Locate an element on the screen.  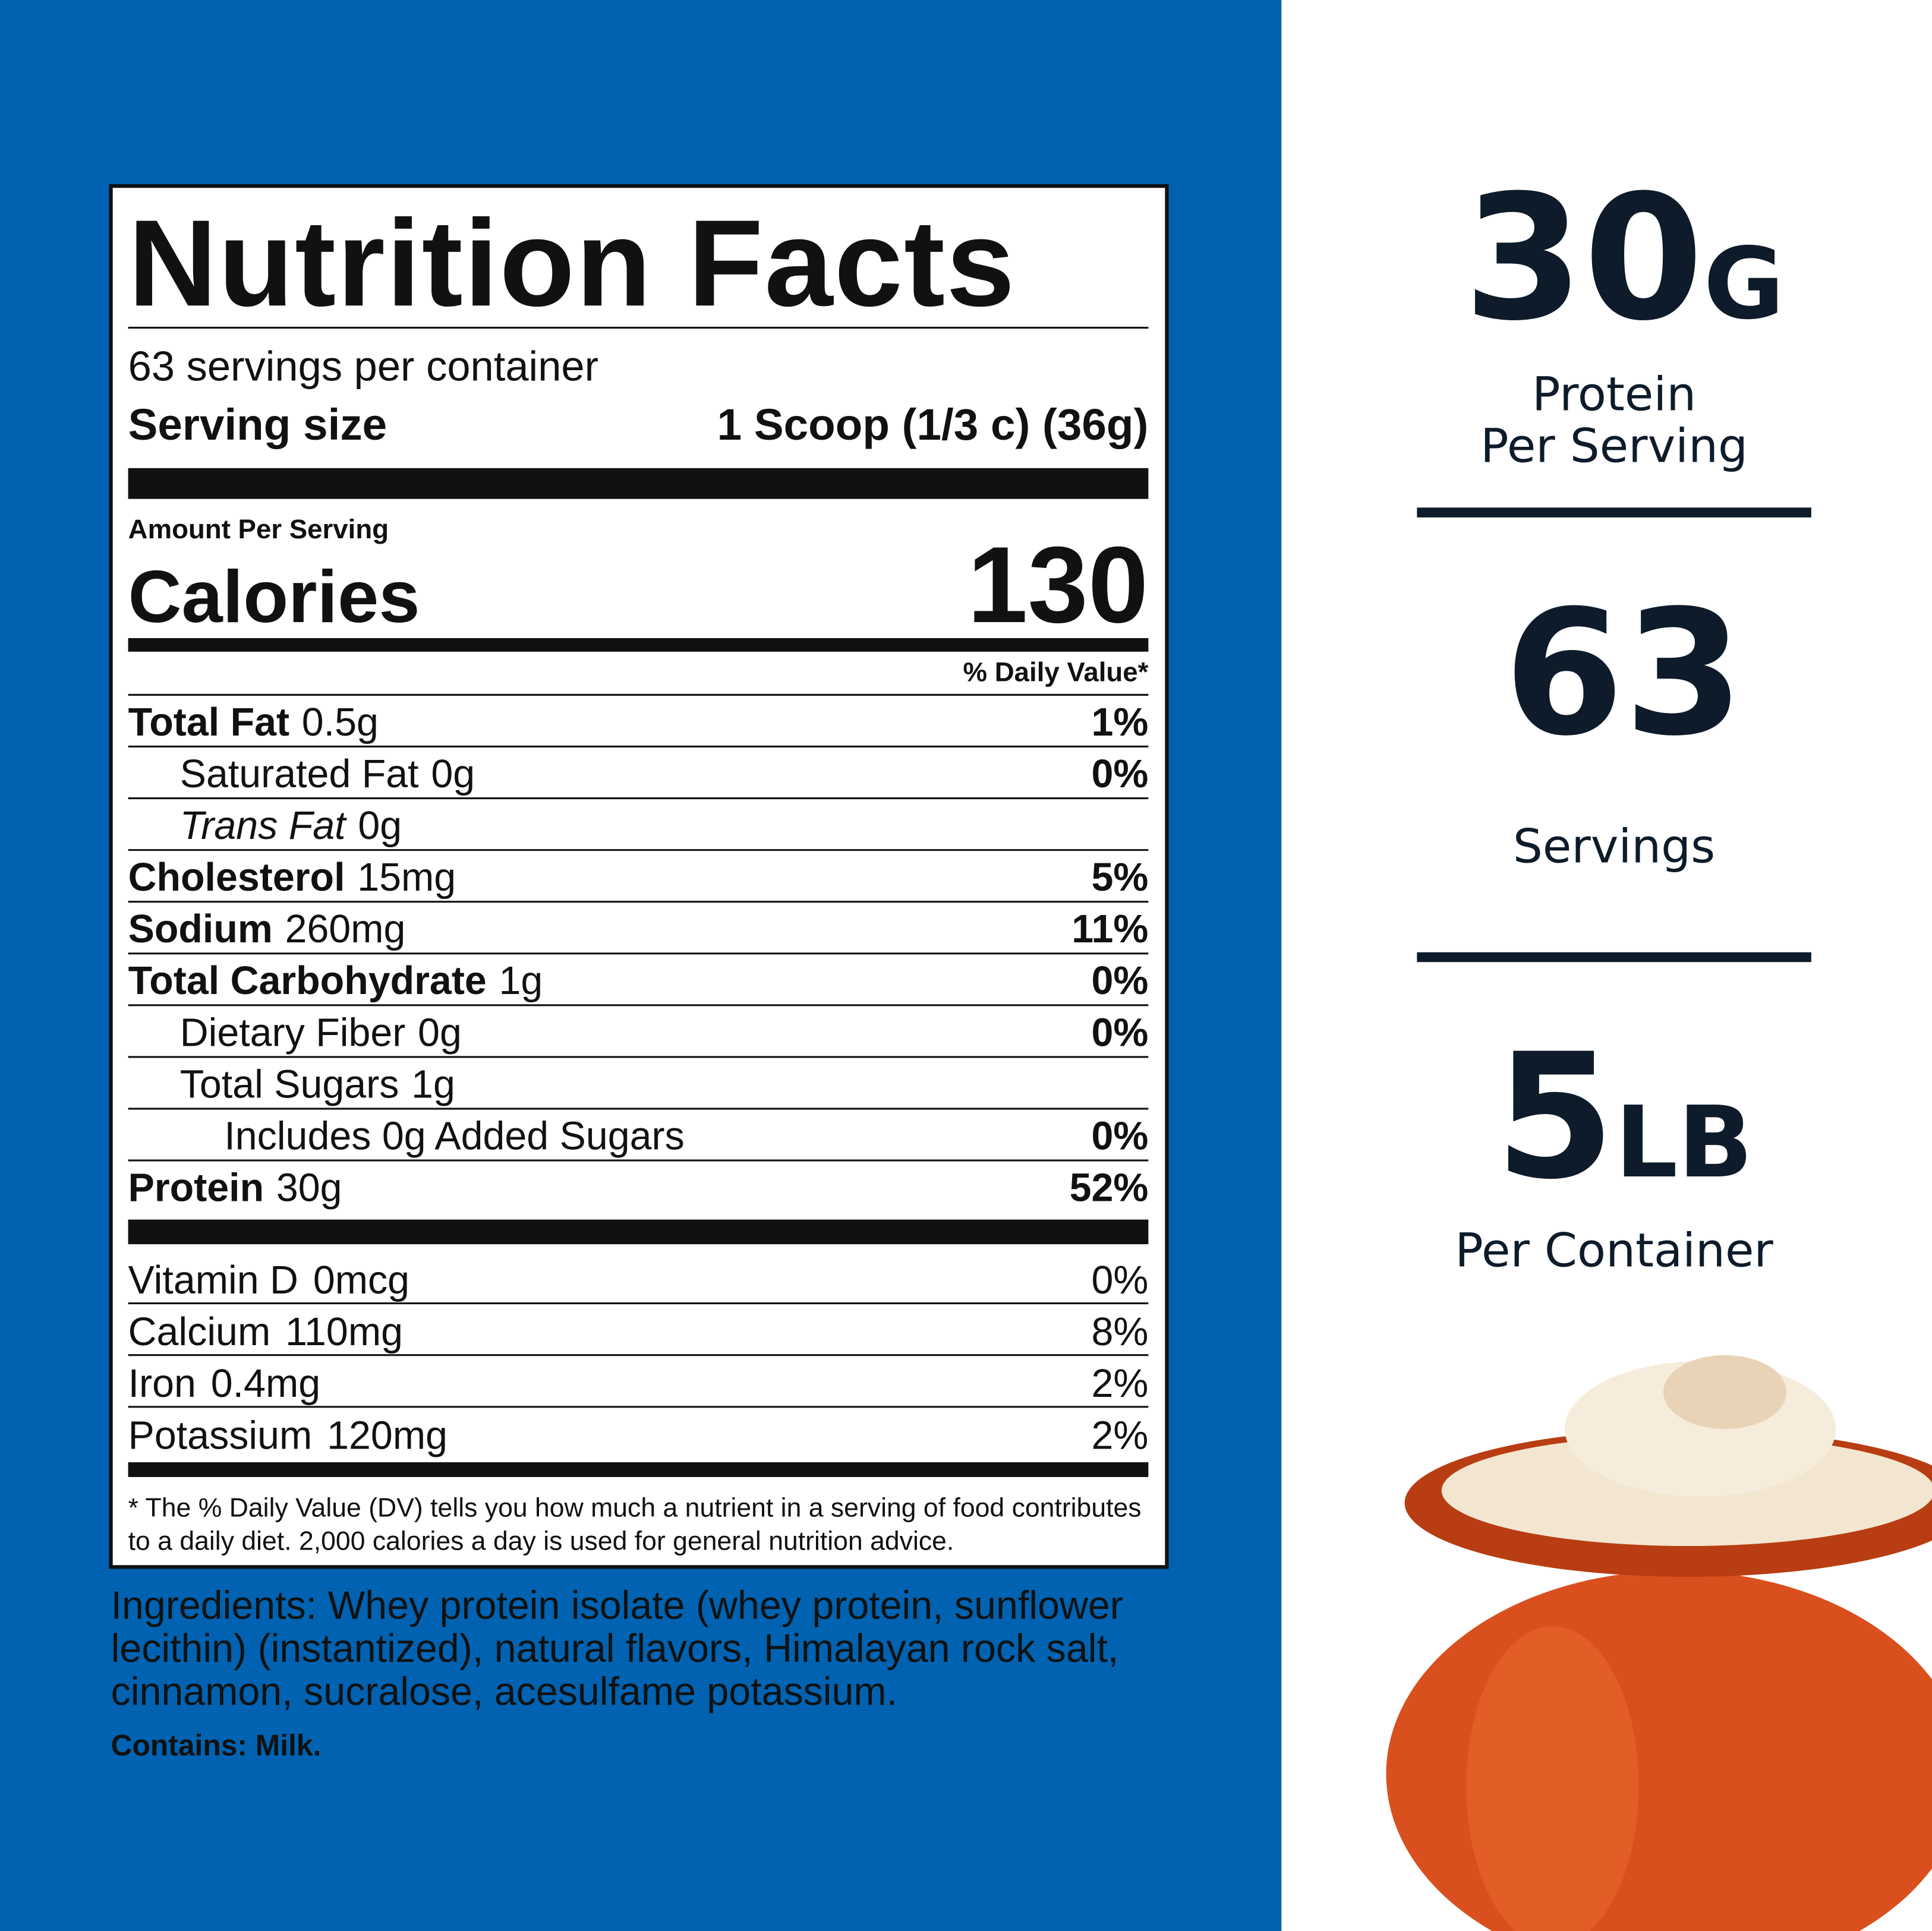
nutrient: Total Fat 0.5g is located at coordinates (253, 722).